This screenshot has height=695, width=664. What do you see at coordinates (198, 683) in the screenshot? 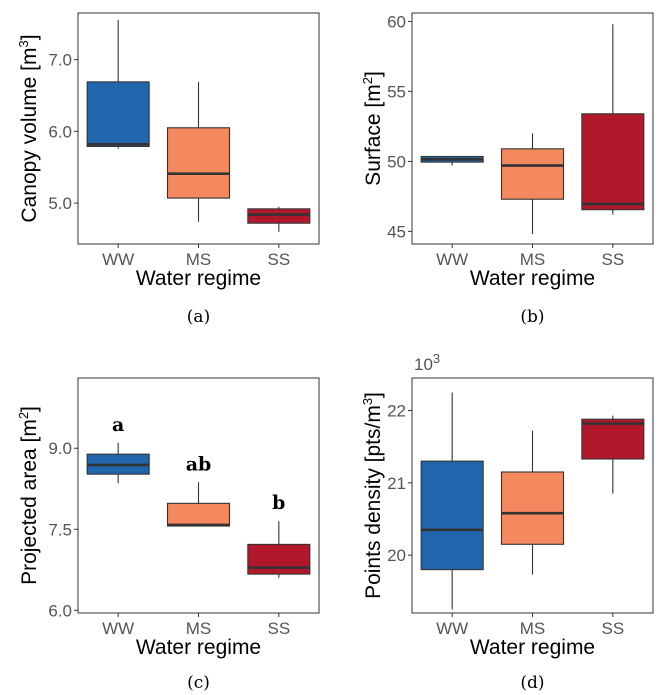
I see `panel-label: (c)` at bounding box center [198, 683].